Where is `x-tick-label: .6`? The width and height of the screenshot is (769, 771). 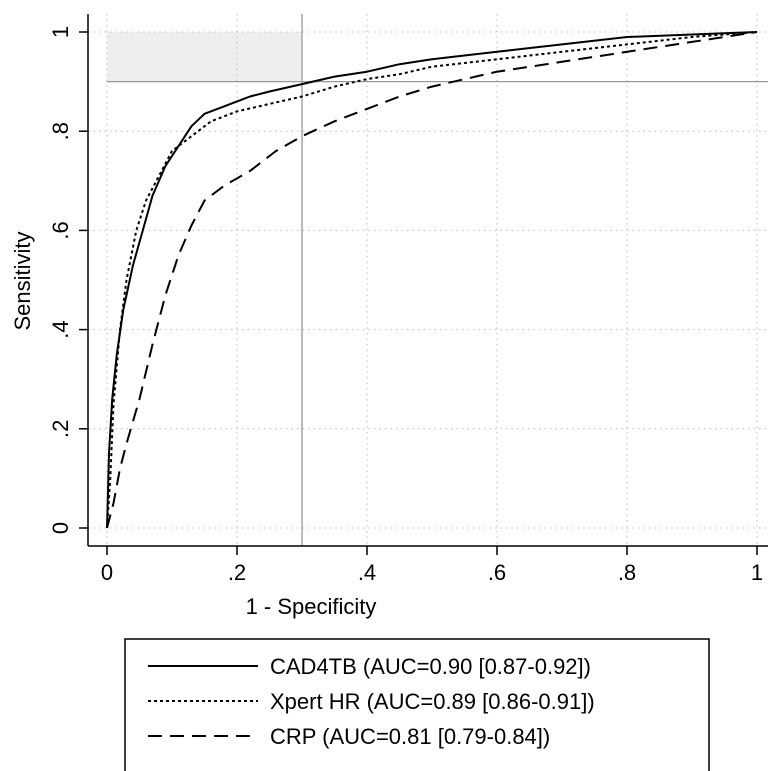 x-tick-label: .6 is located at coordinates (497, 572).